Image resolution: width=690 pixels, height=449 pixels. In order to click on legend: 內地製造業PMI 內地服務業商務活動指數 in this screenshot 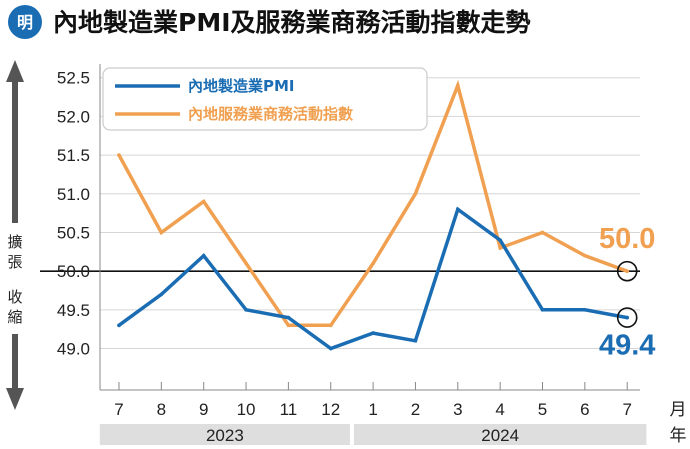, I will do `click(265, 99)`.